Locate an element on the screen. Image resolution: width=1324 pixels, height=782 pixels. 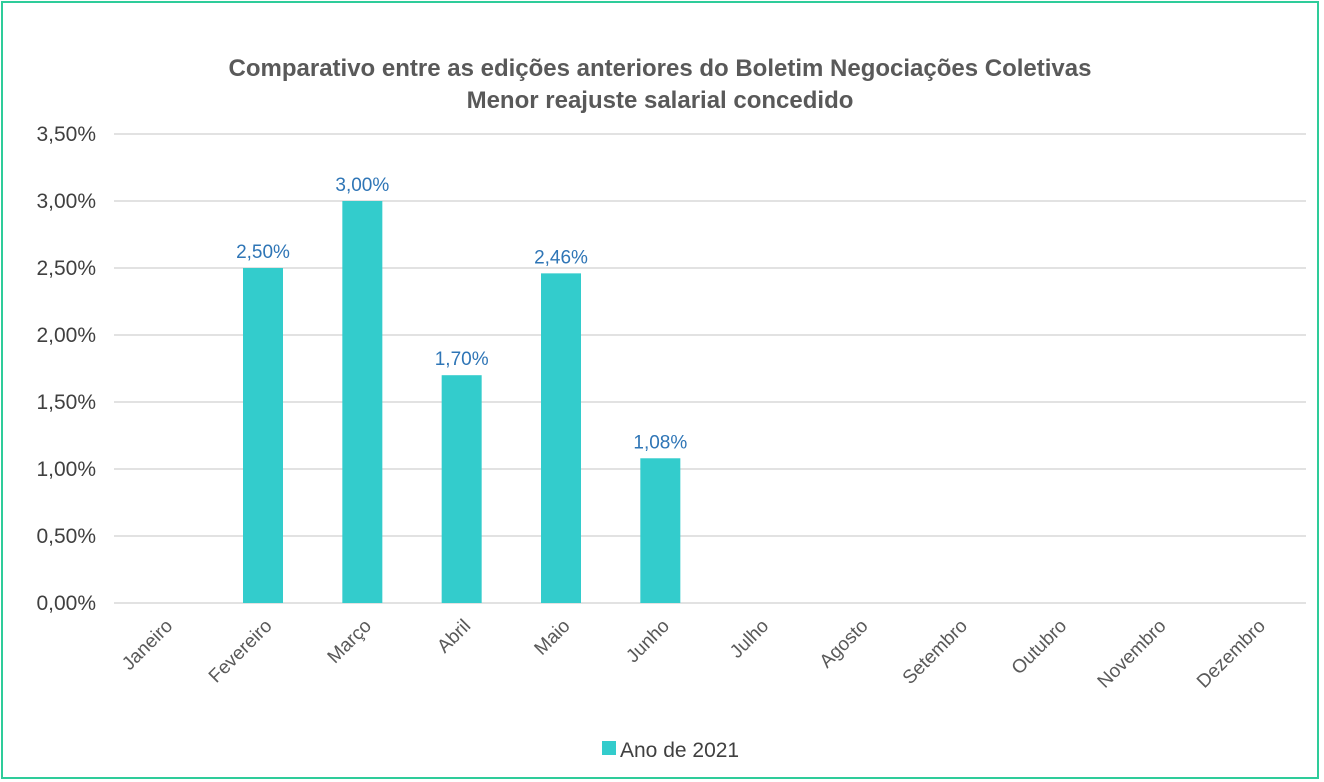
y-tick-label: 1,00% is located at coordinates (66, 469).